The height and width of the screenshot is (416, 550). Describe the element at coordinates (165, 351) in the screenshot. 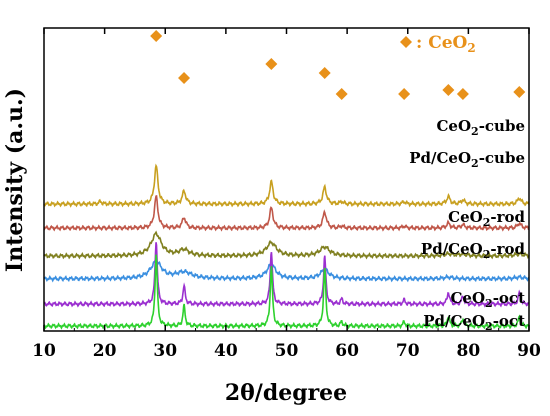

I see `x-tick-label: 30` at that location.